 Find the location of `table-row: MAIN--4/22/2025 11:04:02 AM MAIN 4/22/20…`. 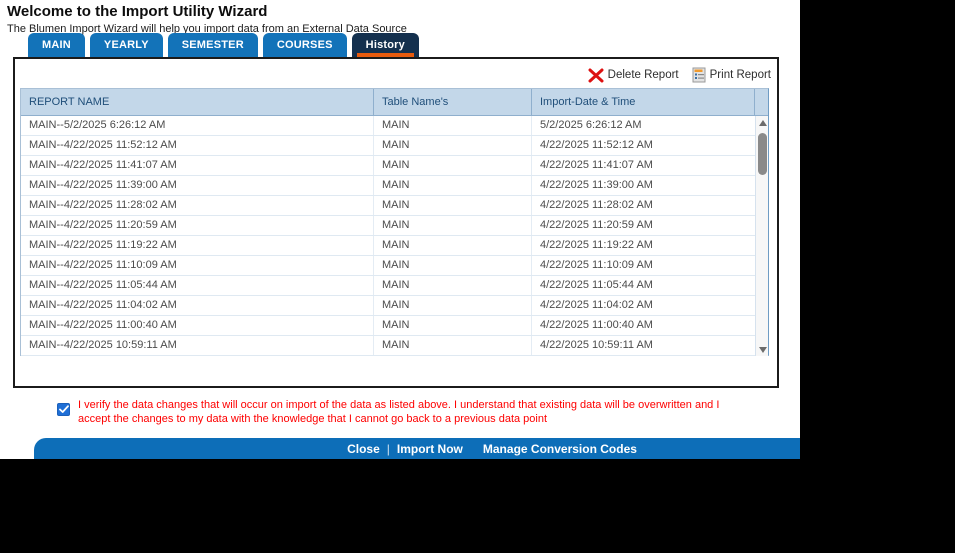

table-row: MAIN--4/22/2025 11:04:02 AM MAIN 4/22/20… is located at coordinates (394, 306).